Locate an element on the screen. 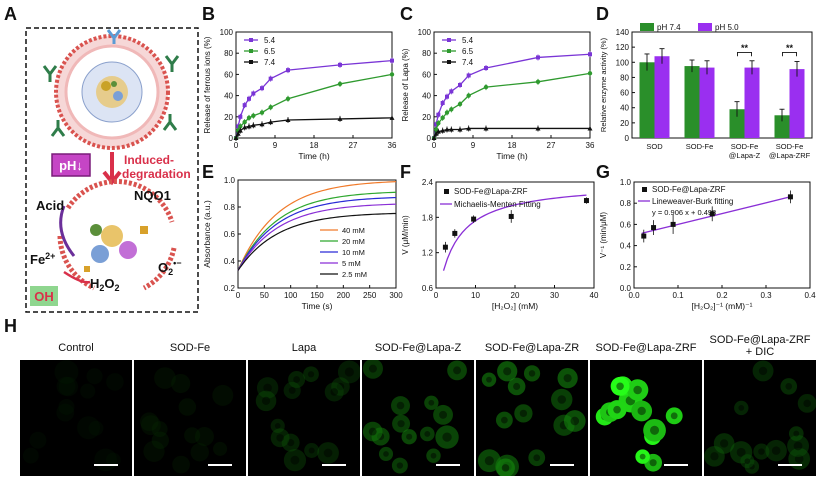 The height and width of the screenshot is (481, 820). series-line-5mM is located at coordinates (317, 237).